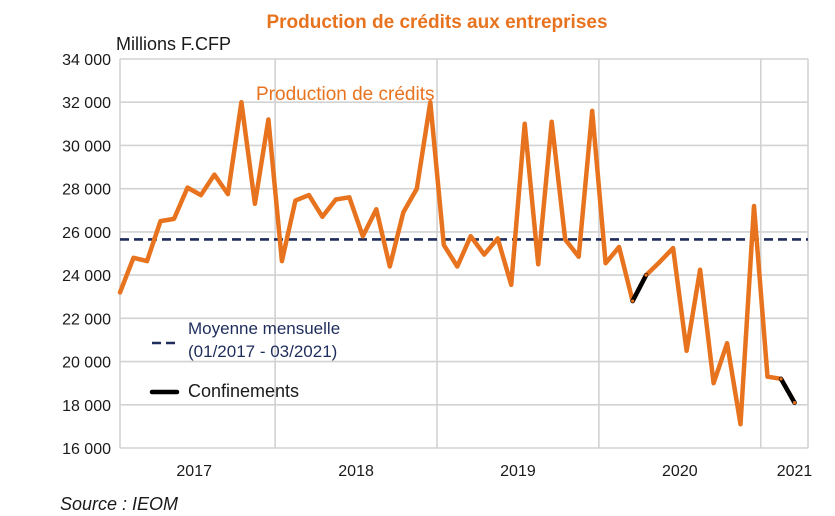 The width and height of the screenshot is (835, 516). Describe the element at coordinates (194, 471) in the screenshot. I see `x-tick-label: 2017` at that location.